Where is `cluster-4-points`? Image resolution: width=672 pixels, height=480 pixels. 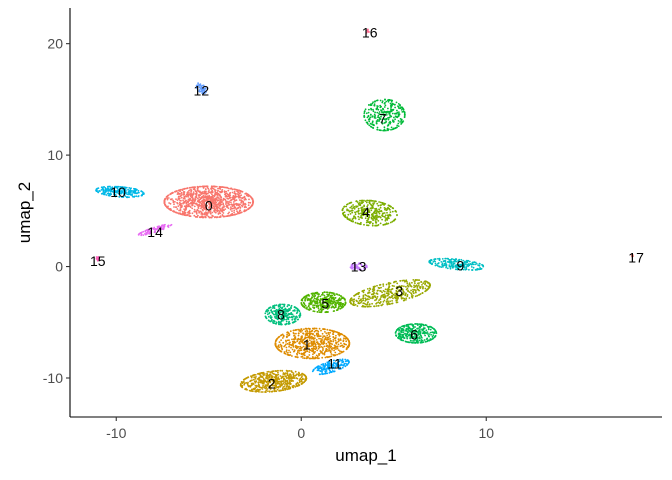 cluster-4-points is located at coordinates (369, 213).